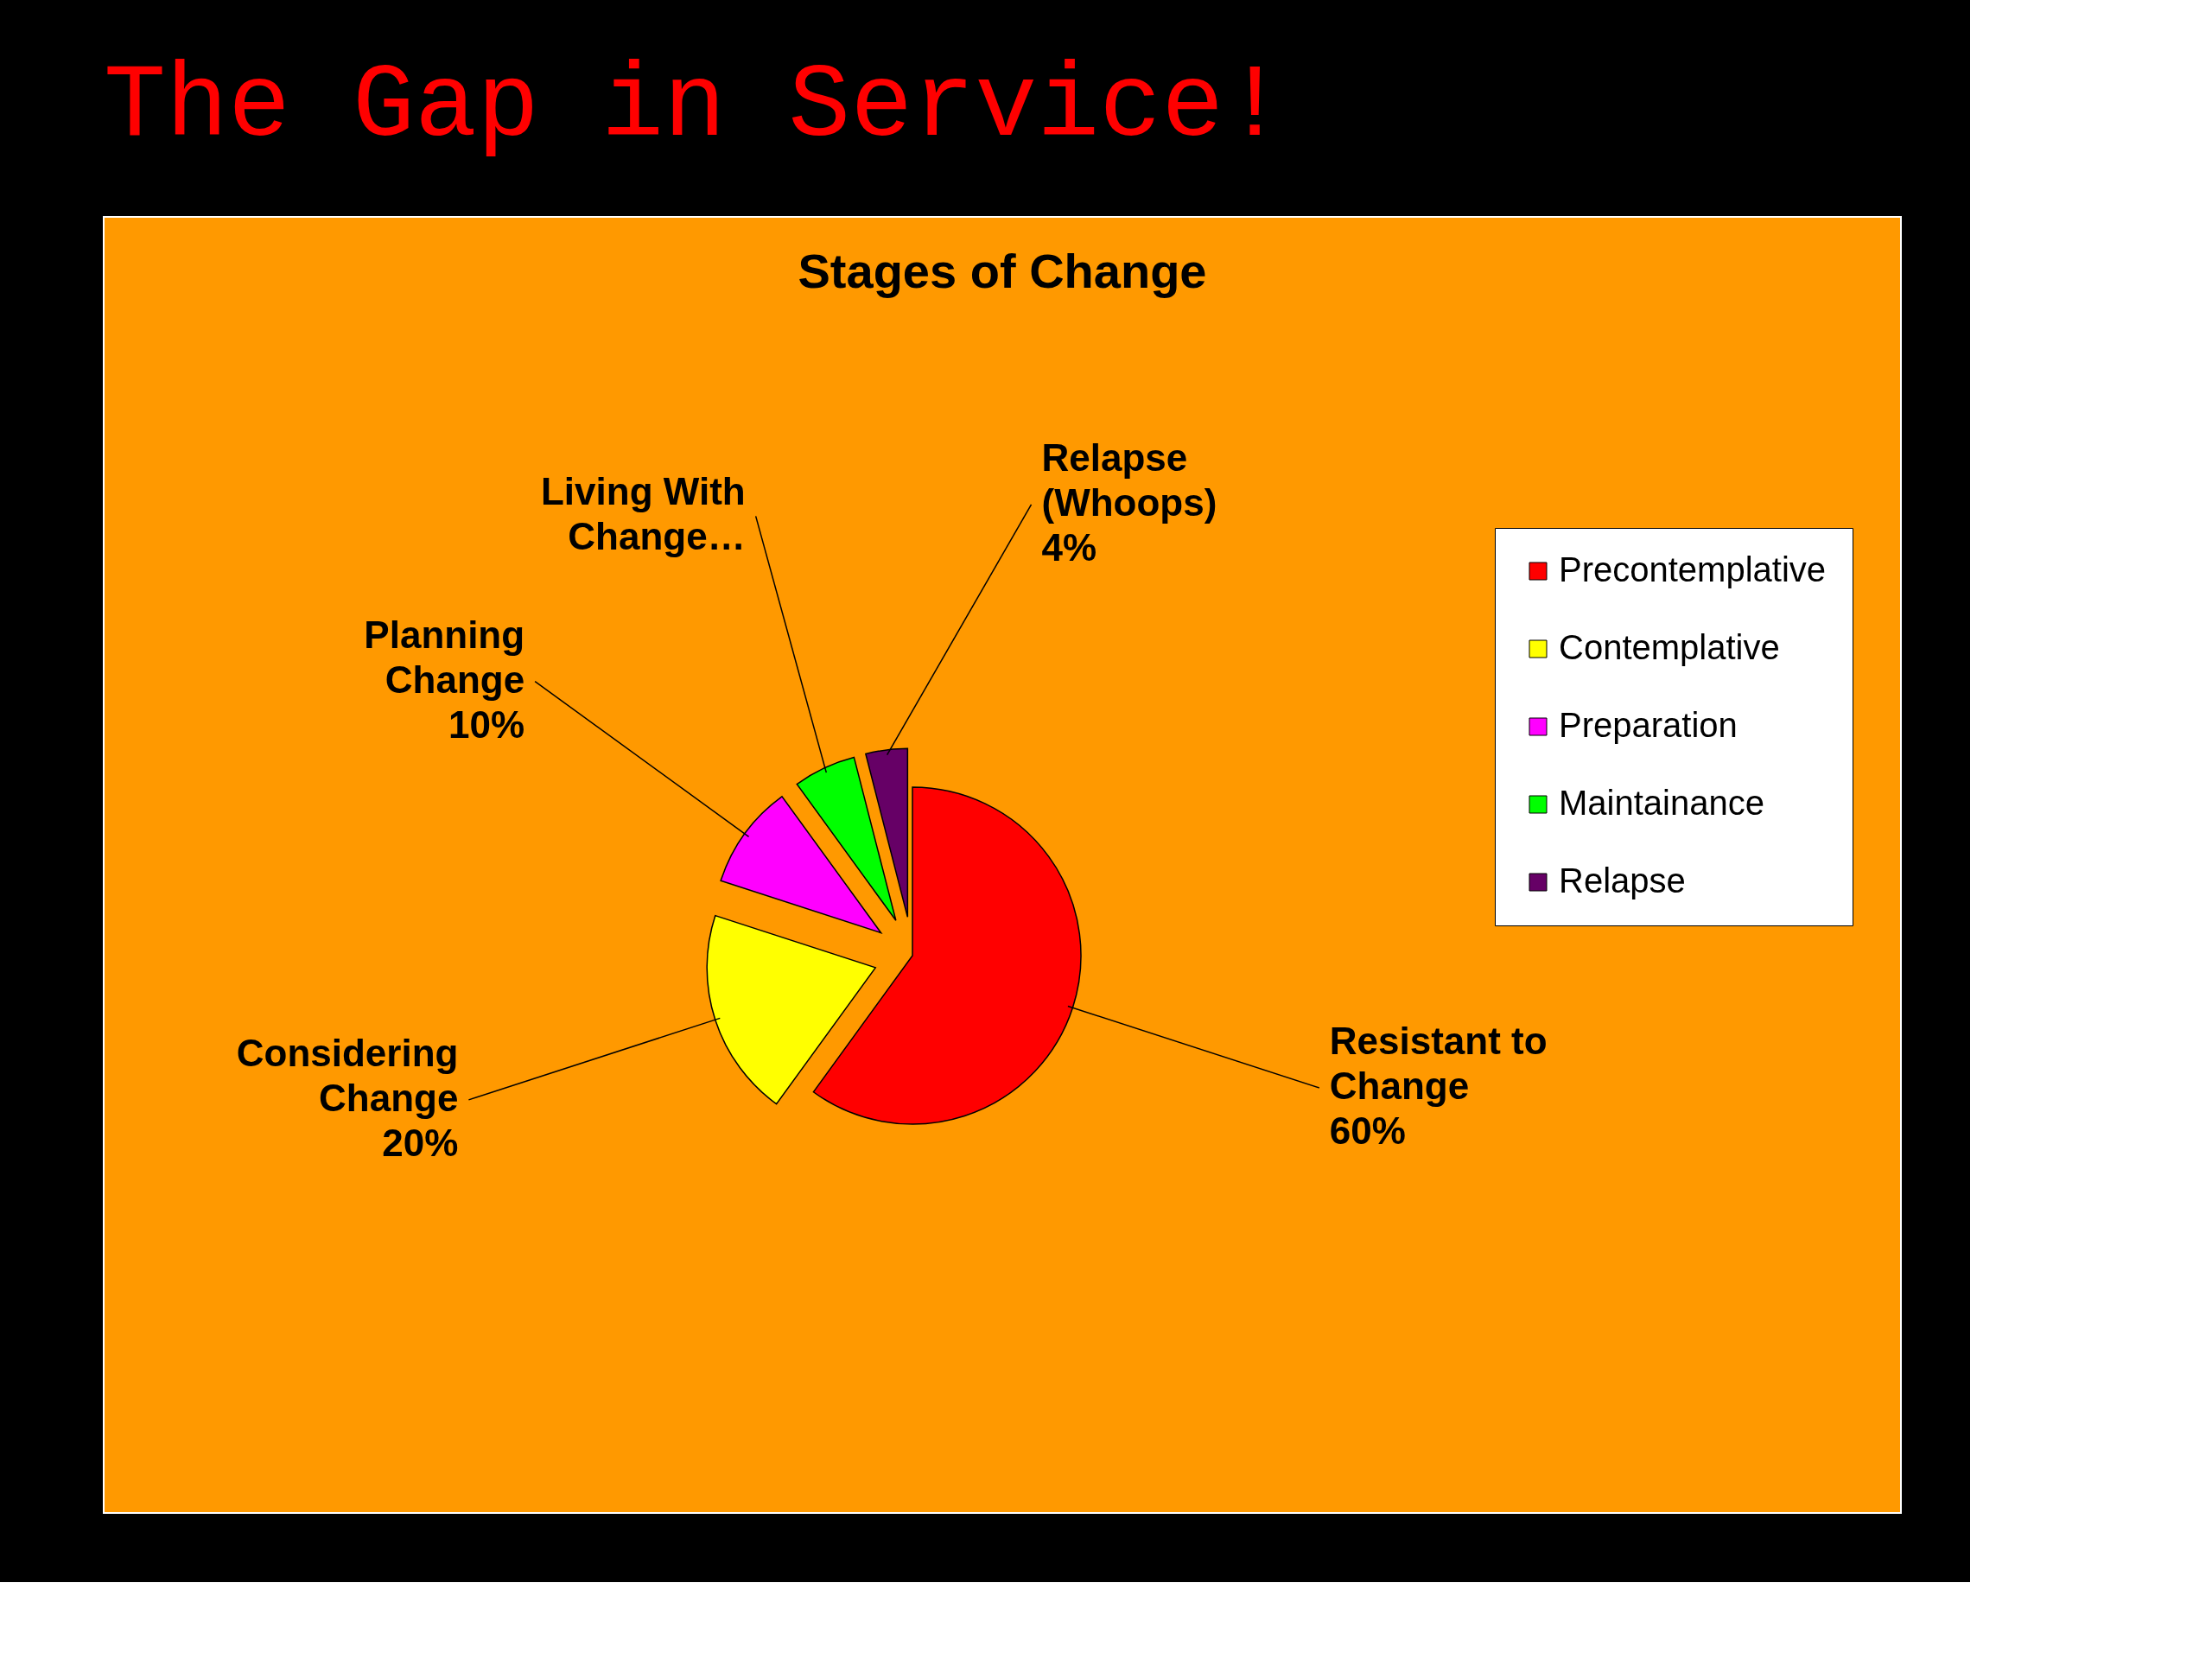 Image resolution: width=2212 pixels, height=1659 pixels. What do you see at coordinates (1622, 880) in the screenshot?
I see `legend-label: Relapse` at bounding box center [1622, 880].